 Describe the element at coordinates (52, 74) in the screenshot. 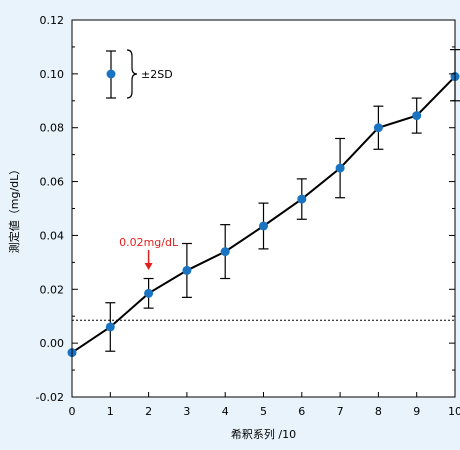

I see `y-tick-label: 0.10` at that location.